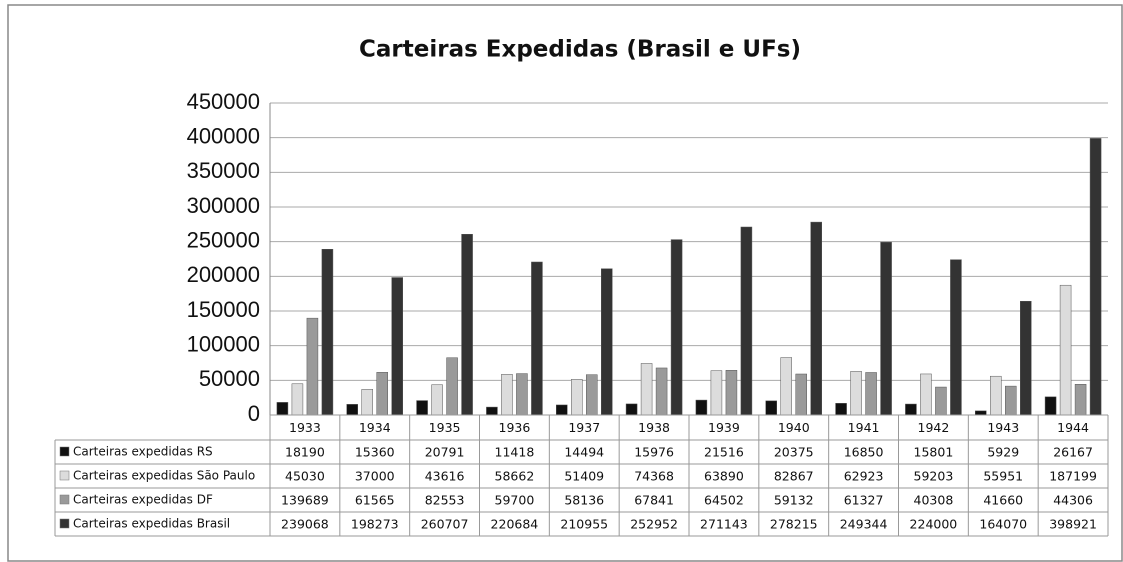 The width and height of the screenshot is (1123, 562). What do you see at coordinates (1073, 452) in the screenshot?
I see `table-cell: 26167` at bounding box center [1073, 452].